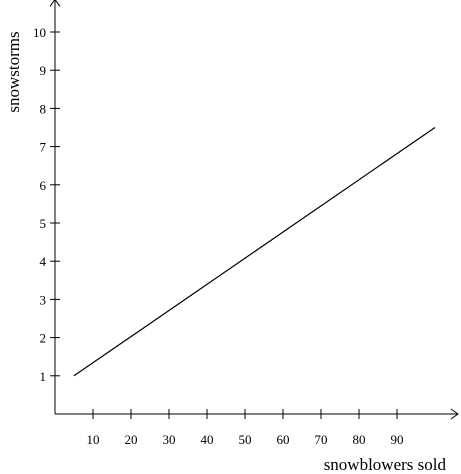  Describe the element at coordinates (43, 70) in the screenshot. I see `y-tick-label: 9` at that location.